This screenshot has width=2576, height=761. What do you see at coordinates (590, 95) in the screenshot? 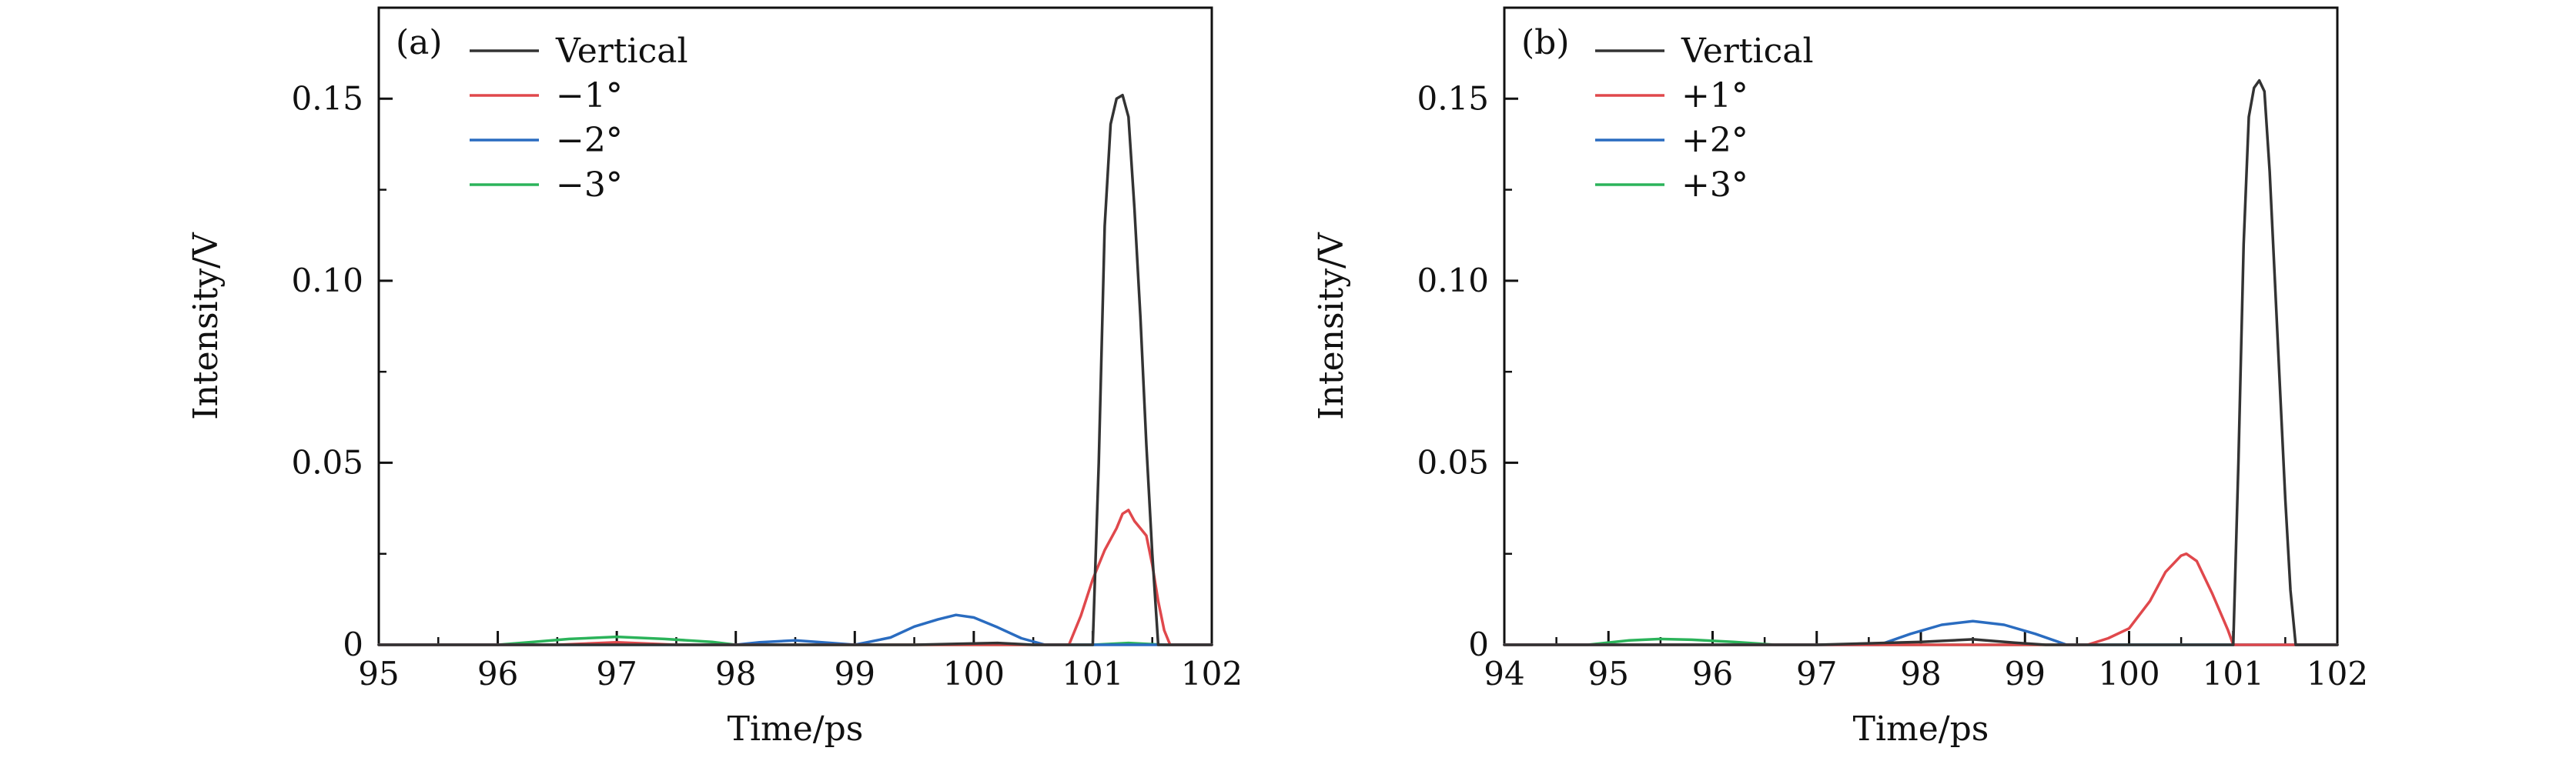
I see `legend-label-minus-1: −1°` at bounding box center [590, 95].